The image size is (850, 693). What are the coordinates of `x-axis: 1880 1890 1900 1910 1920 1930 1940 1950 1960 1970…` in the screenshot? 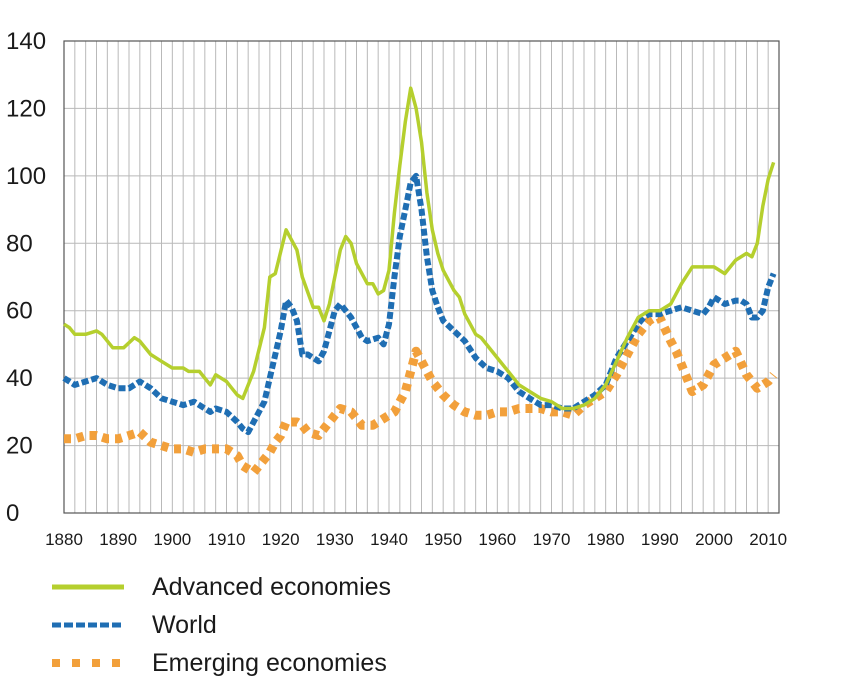 It's located at (416, 539).